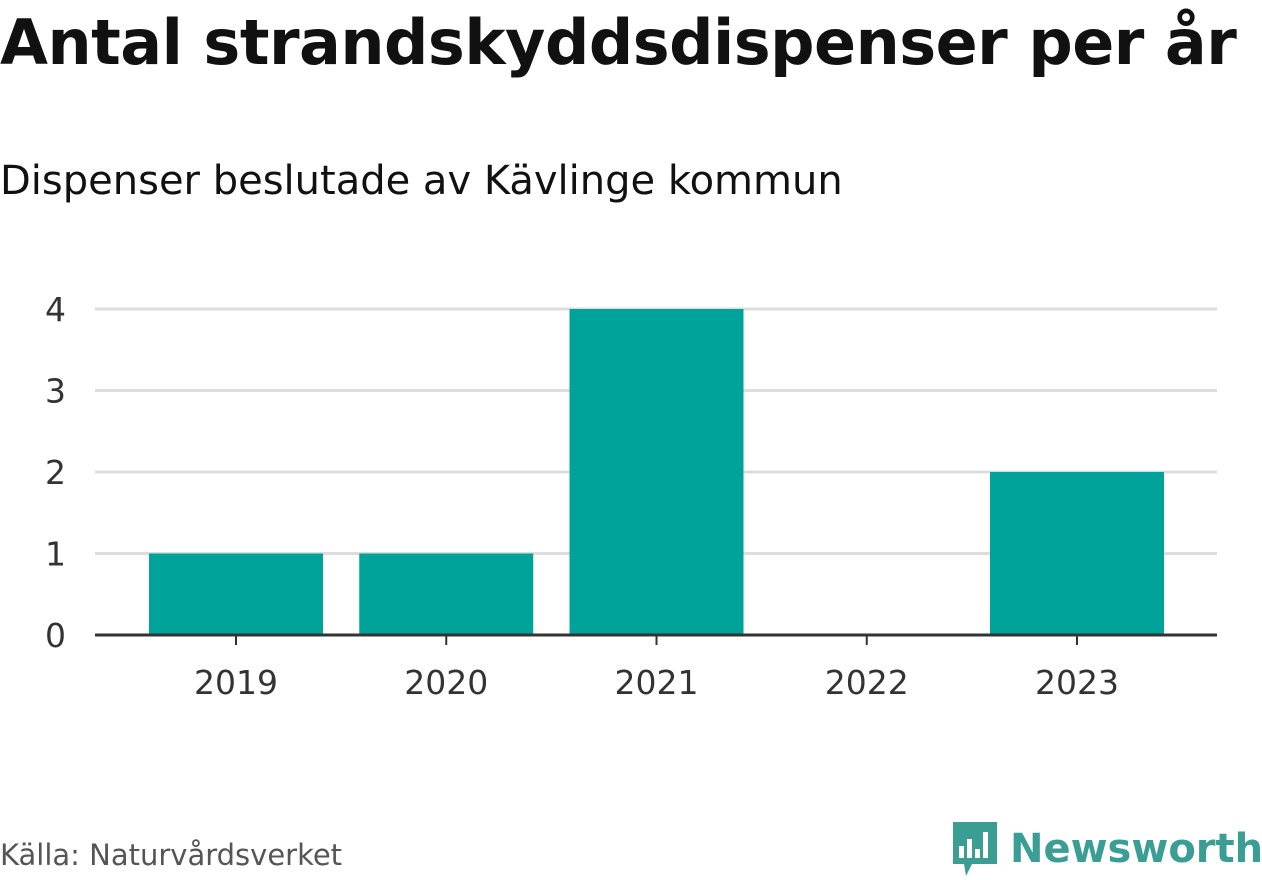  What do you see at coordinates (55, 635) in the screenshot?
I see `y-tick-label: 0` at bounding box center [55, 635].